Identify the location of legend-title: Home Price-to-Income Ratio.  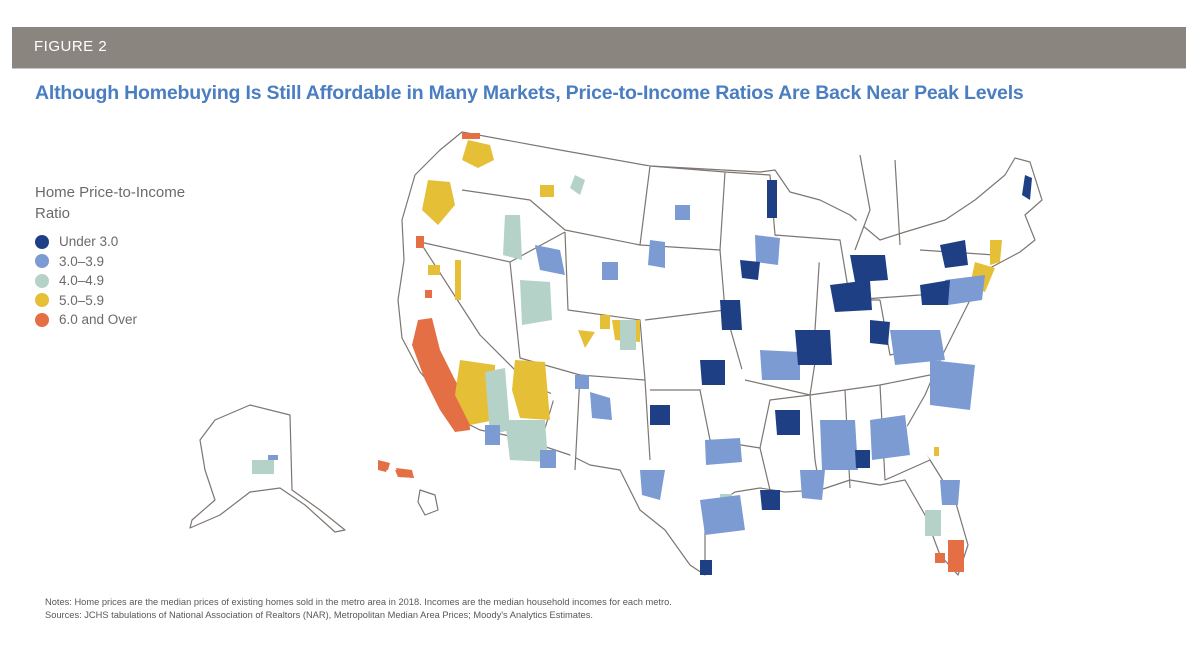
(110, 203).